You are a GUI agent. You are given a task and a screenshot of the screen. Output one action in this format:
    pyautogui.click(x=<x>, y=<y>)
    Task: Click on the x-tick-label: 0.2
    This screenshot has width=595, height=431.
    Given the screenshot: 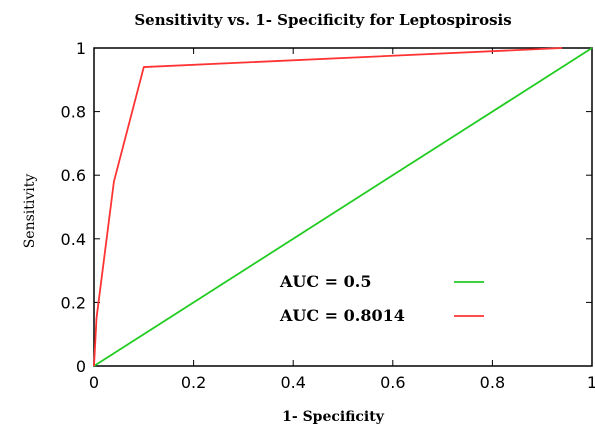 What is the action you would take?
    pyautogui.click(x=193, y=382)
    